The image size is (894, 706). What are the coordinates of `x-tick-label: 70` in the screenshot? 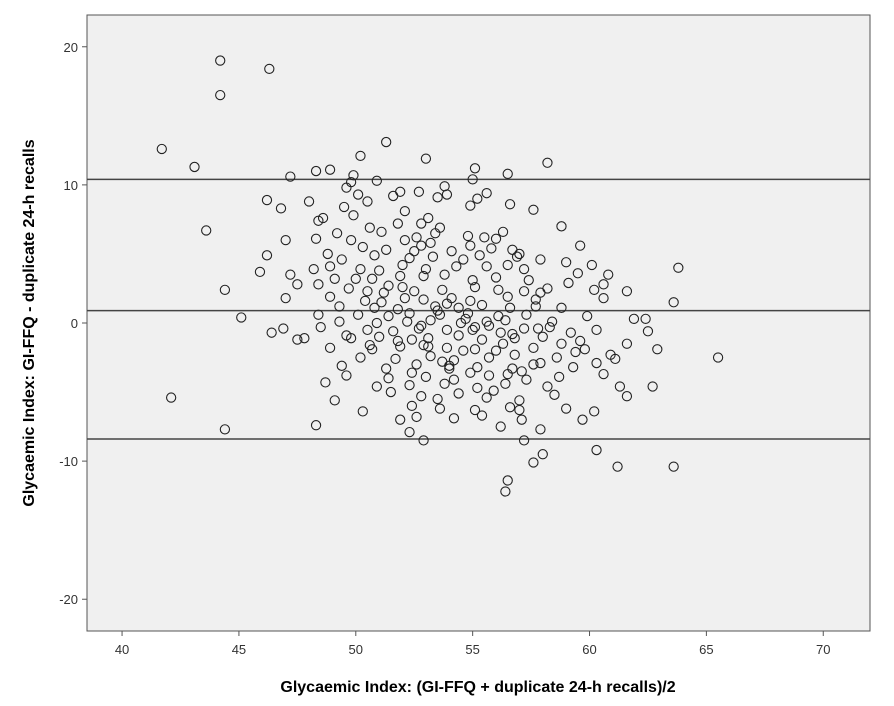 It's located at (823, 649).